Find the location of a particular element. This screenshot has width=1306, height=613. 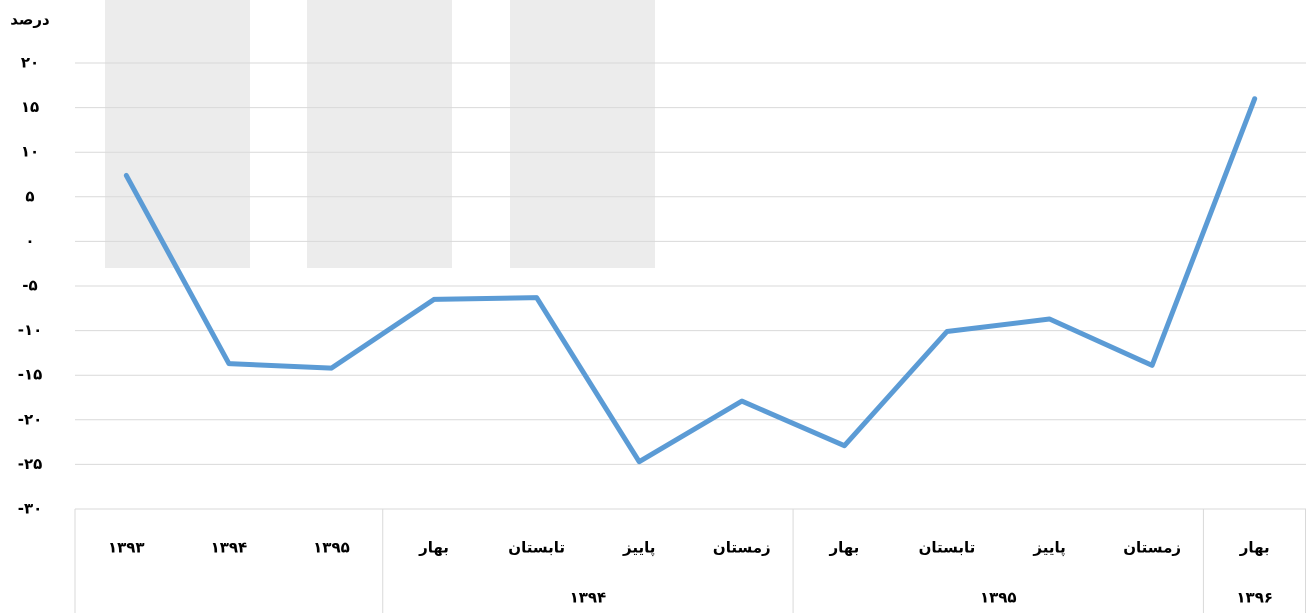

x-tick-label: ۱۳۹۵ is located at coordinates (331, 548).